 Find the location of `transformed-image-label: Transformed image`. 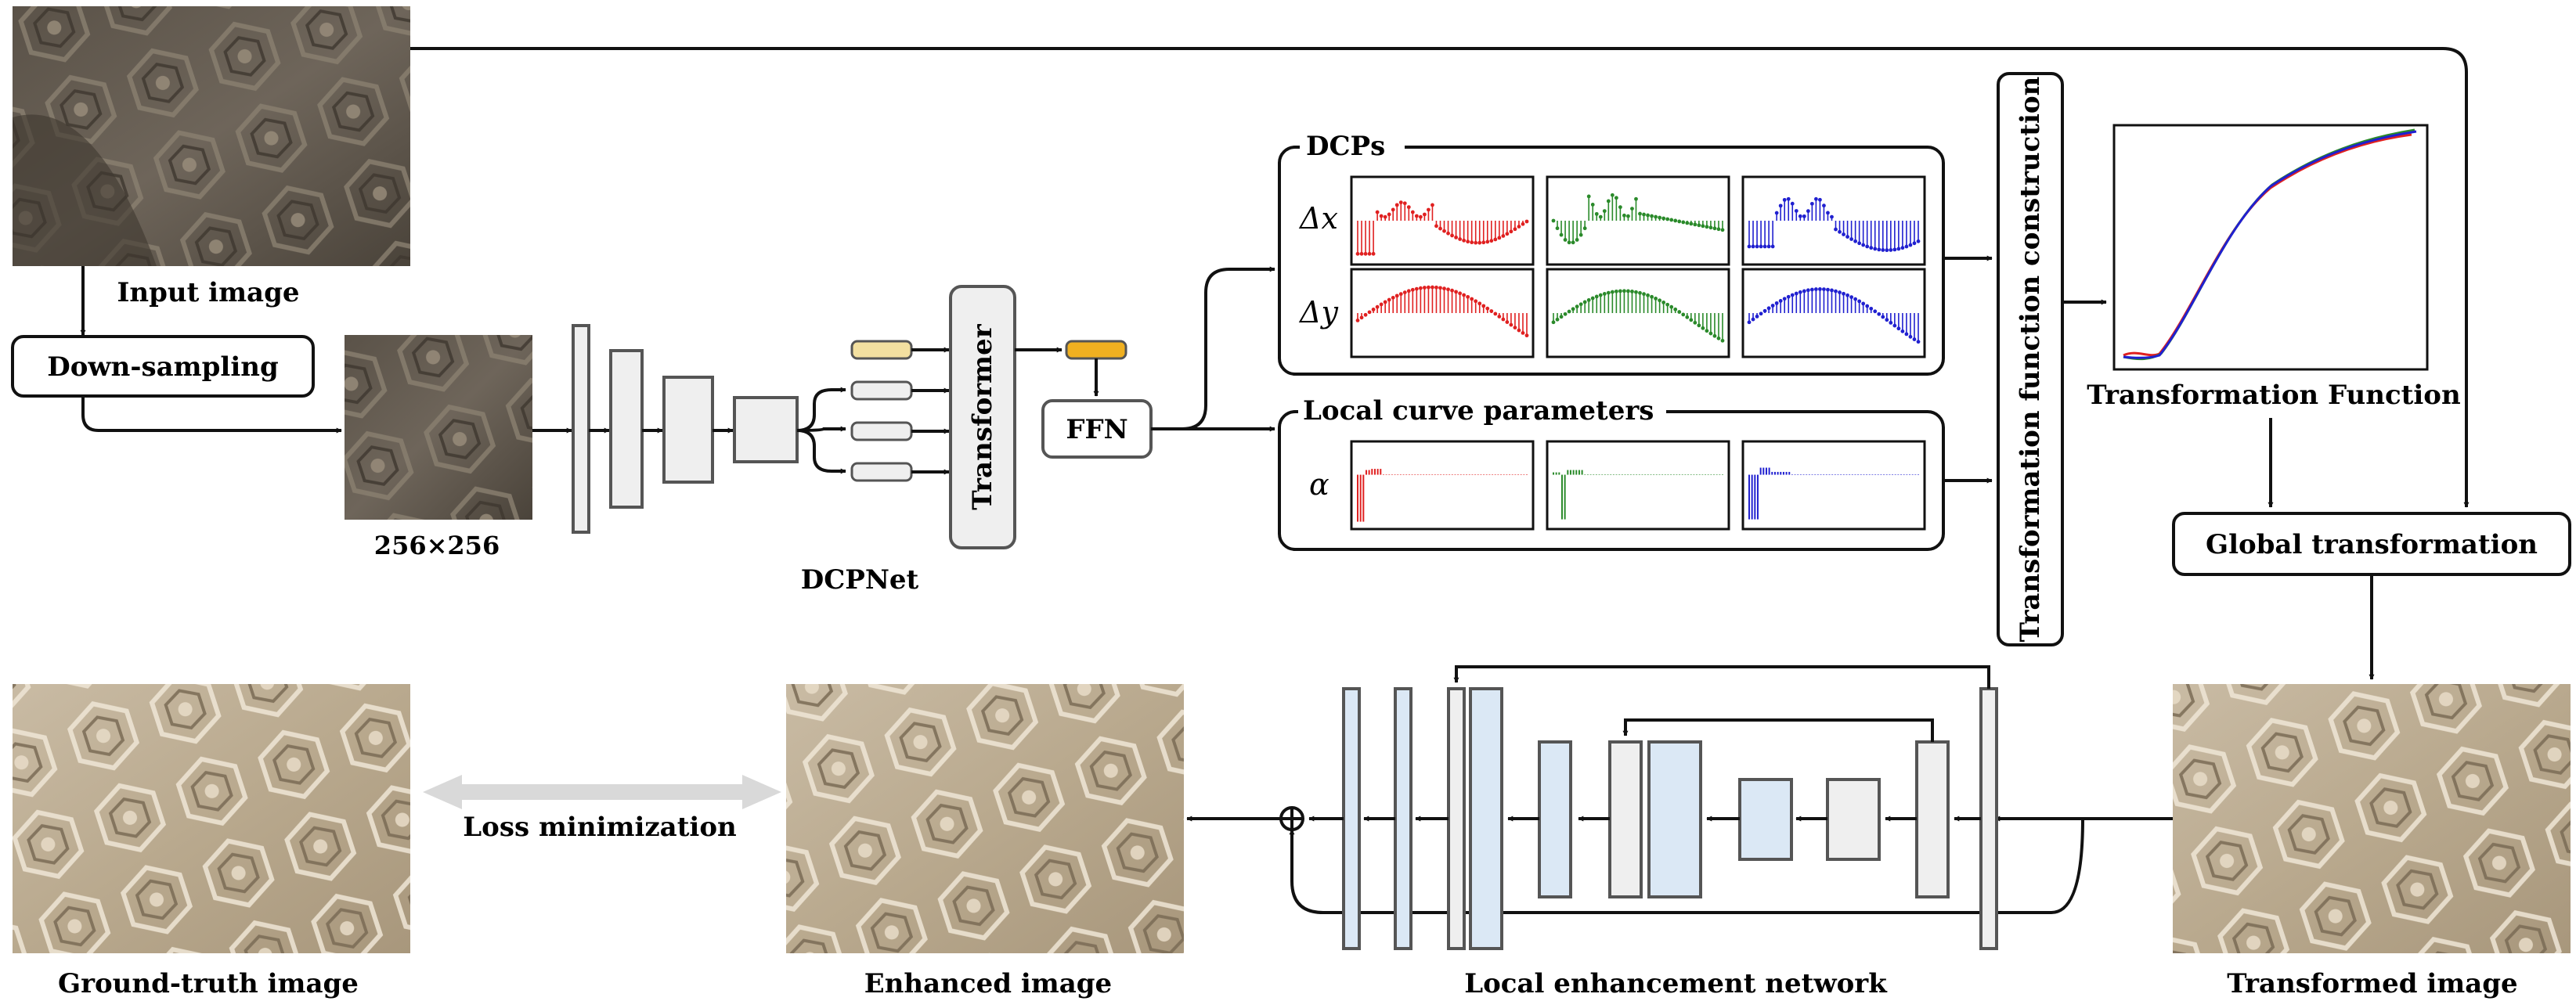

transformed-image-label: Transformed image is located at coordinates (2372, 983).